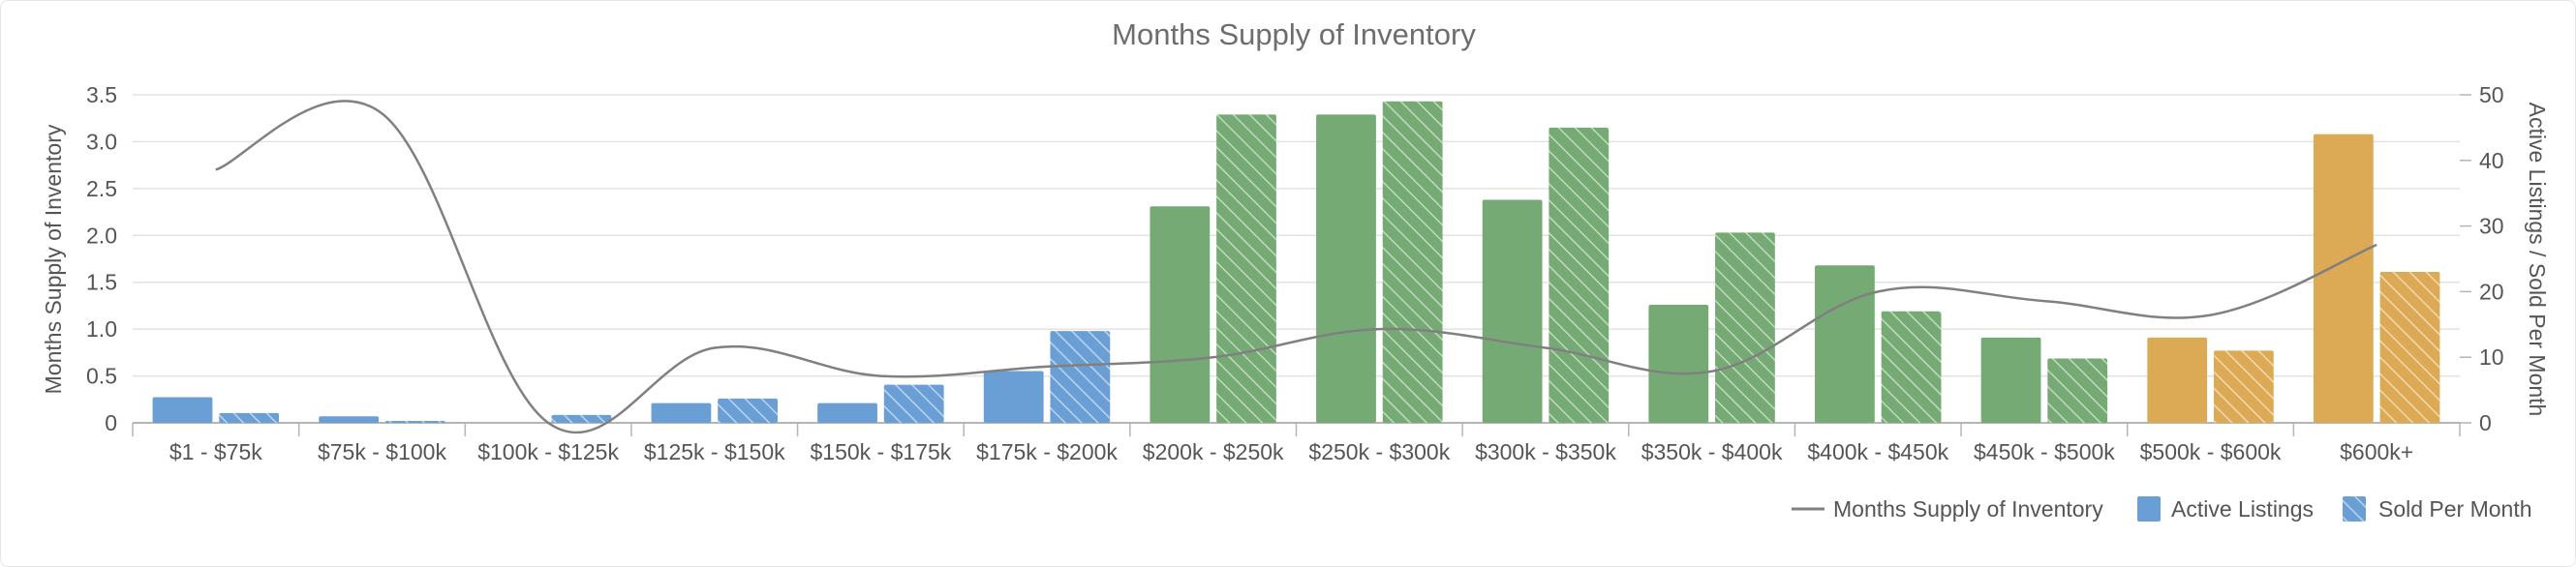  Describe the element at coordinates (2491, 160) in the screenshot. I see `right-tick-label: 40` at that location.